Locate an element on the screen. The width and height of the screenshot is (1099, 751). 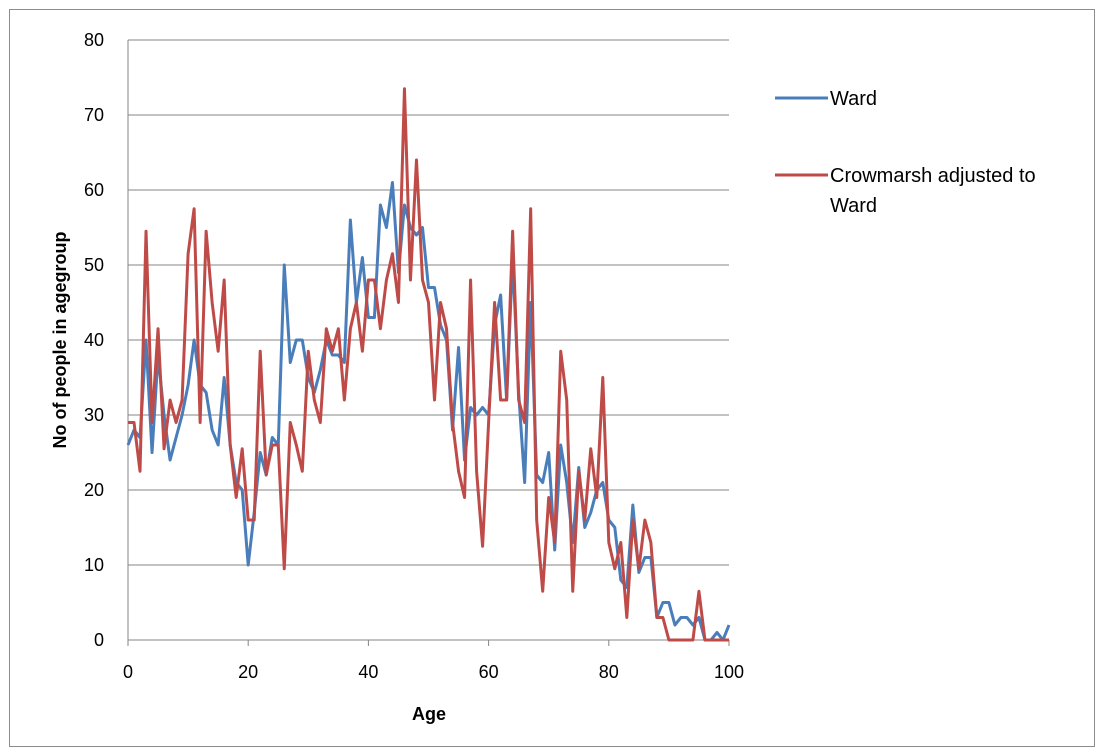
y-tick-label: 0 is located at coordinates (99, 640).